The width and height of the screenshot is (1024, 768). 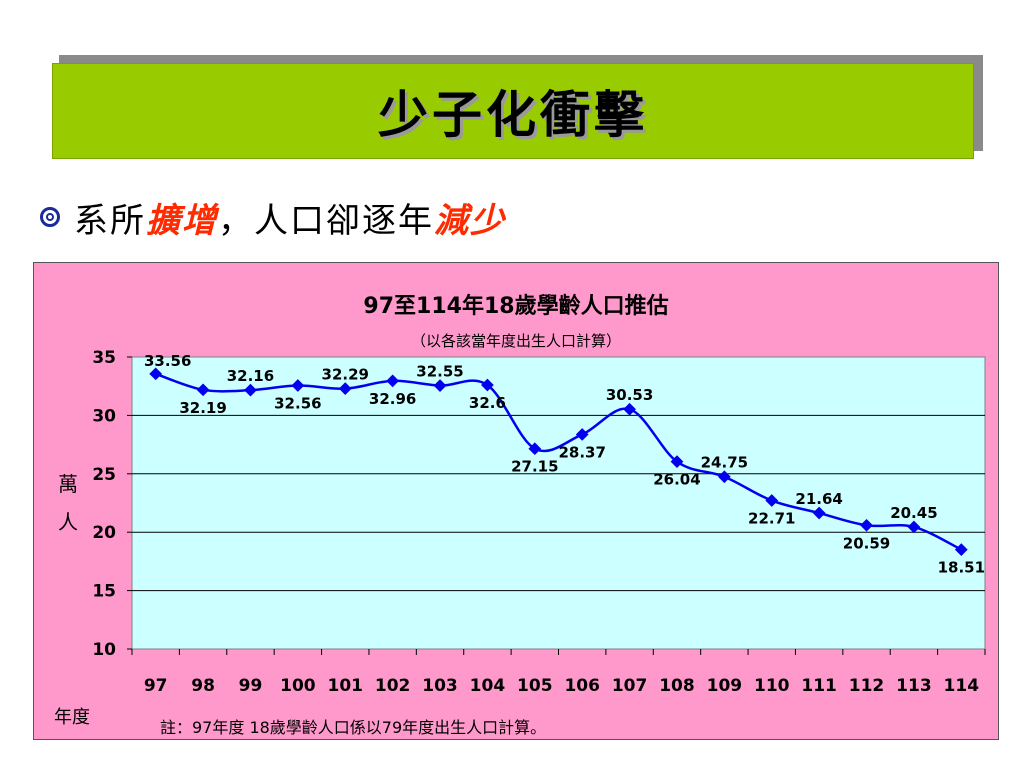 I want to click on y-axis-label-char: 人, so click(x=68, y=522).